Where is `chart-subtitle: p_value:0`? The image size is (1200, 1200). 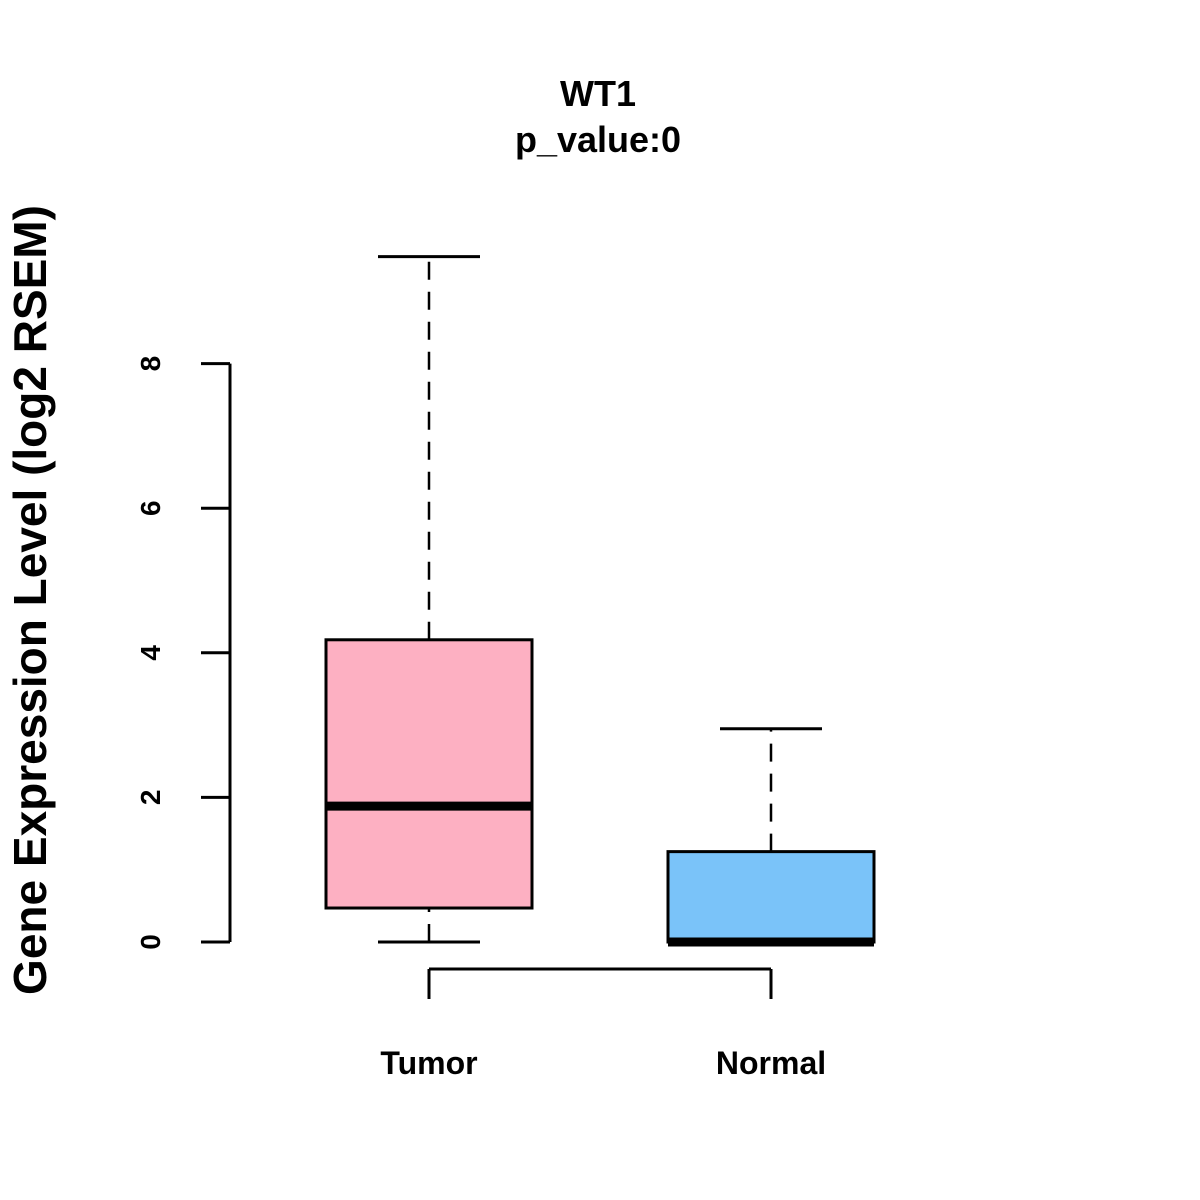 chart-subtitle: p_value:0 is located at coordinates (598, 139).